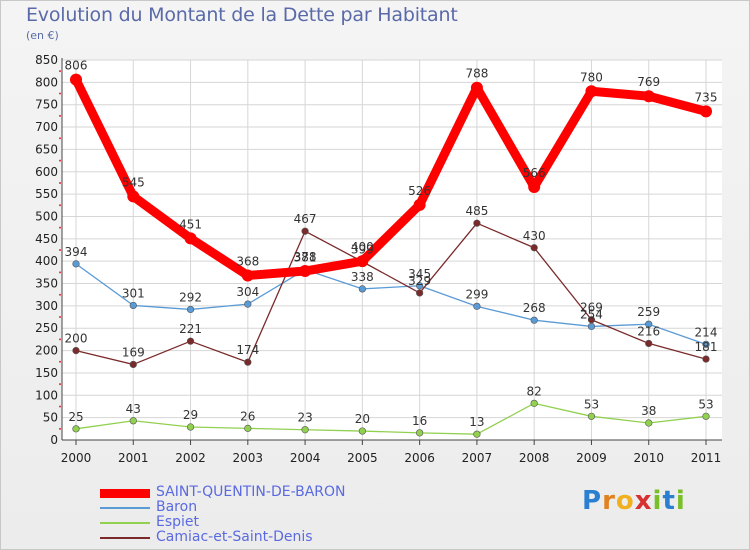  I want to click on legend-item: Baron, so click(250, 507).